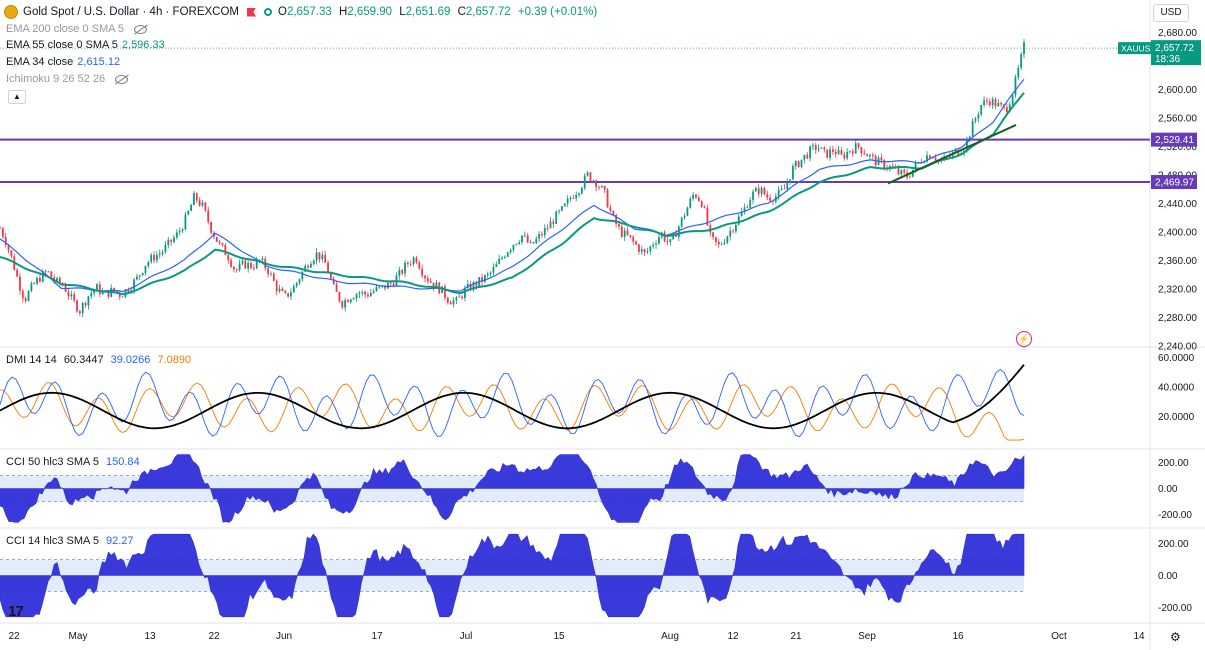 The image size is (1205, 650). I want to click on price-axis-label: 2,360.00, so click(1177, 261).